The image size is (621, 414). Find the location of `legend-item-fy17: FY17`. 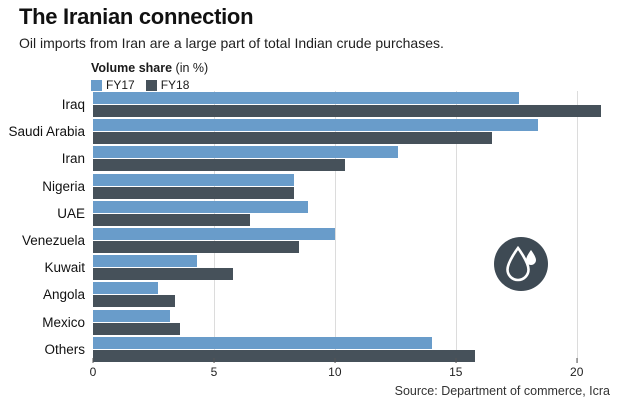

legend-item-fy17: FY17 is located at coordinates (113, 85).